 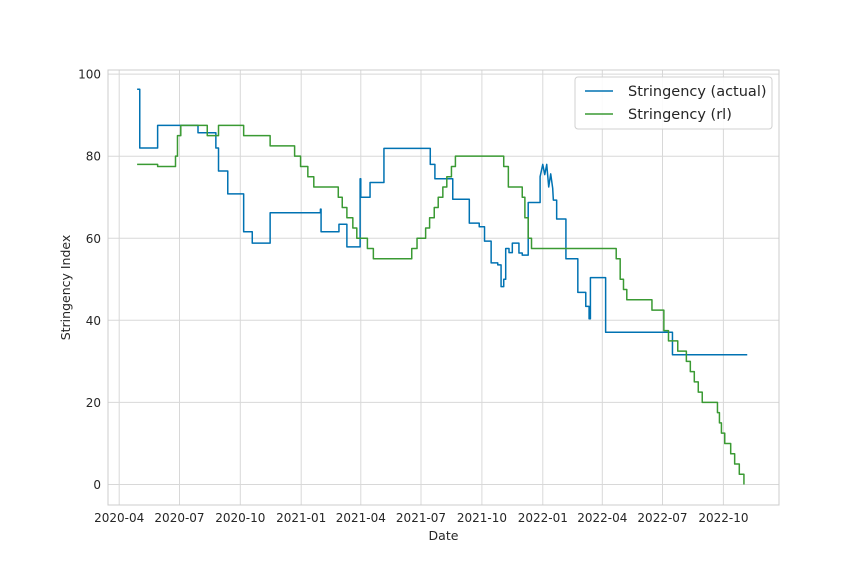 I want to click on x-tick-label: 2022-10, so click(x=723, y=518).